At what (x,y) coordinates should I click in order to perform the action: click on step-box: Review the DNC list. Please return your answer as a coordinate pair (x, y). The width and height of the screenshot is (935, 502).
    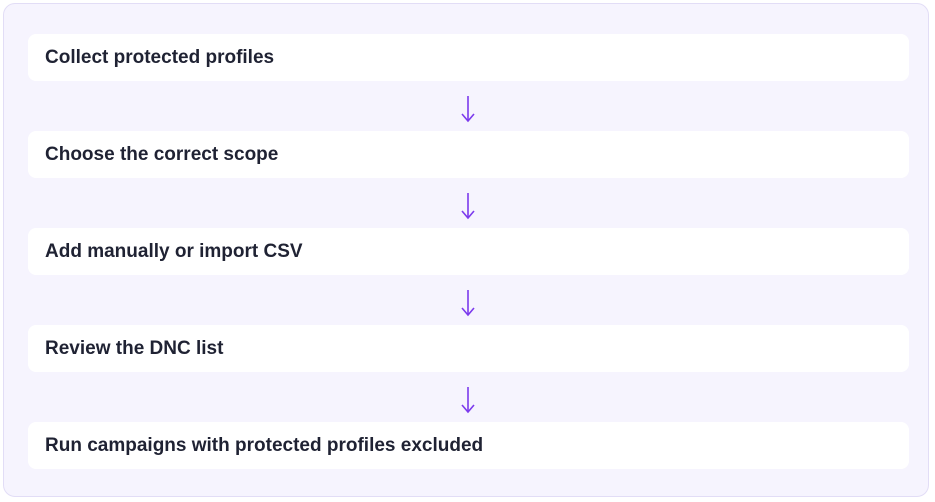
    Looking at the image, I should click on (468, 348).